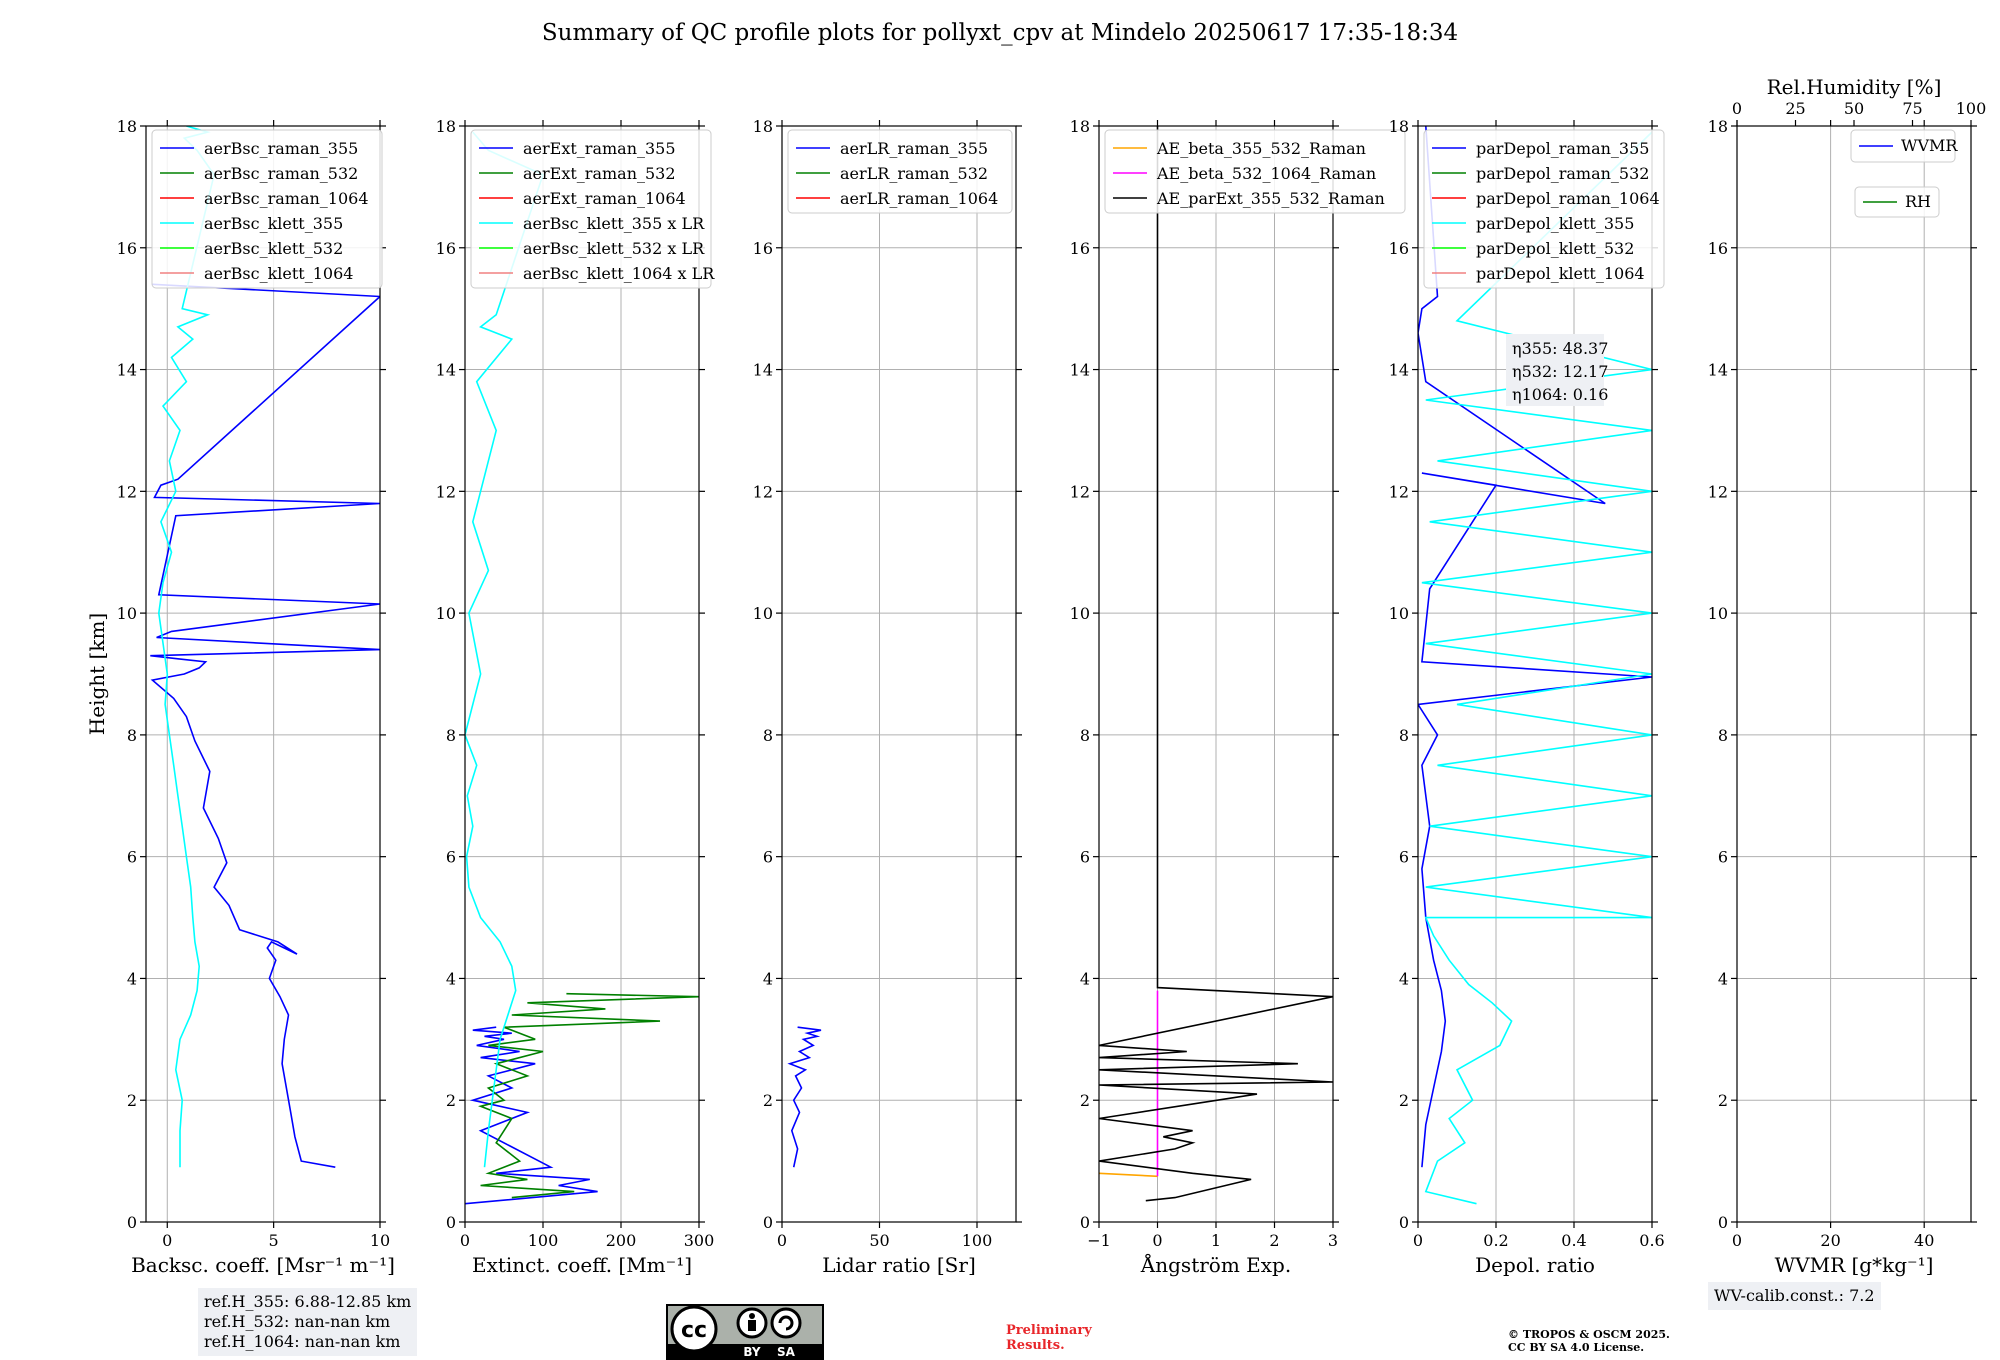  Describe the element at coordinates (1560, 348) in the screenshot. I see `eta-label: η355: 48.37` at that location.